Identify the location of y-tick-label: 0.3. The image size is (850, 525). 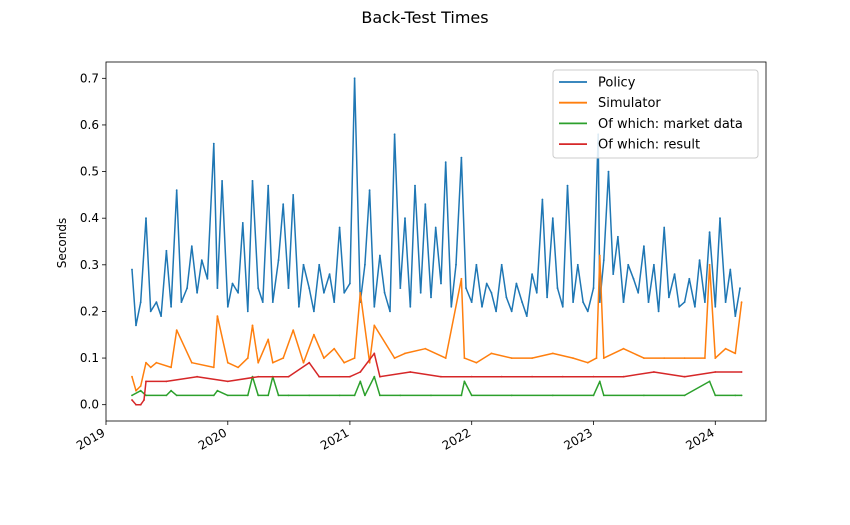
(89, 265).